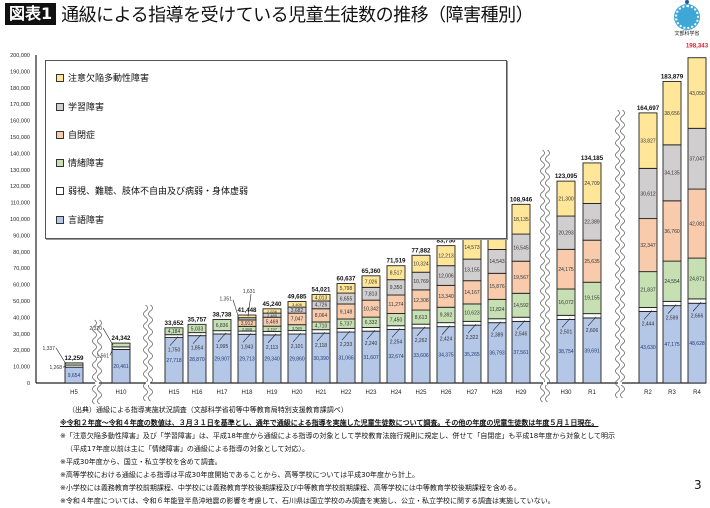  What do you see at coordinates (208, 410) in the screenshot?
I see `source-note: （出典）通級による指導実施状況調査（文部科学省初等中等教育局特別支援教育課調べ）` at bounding box center [208, 410].